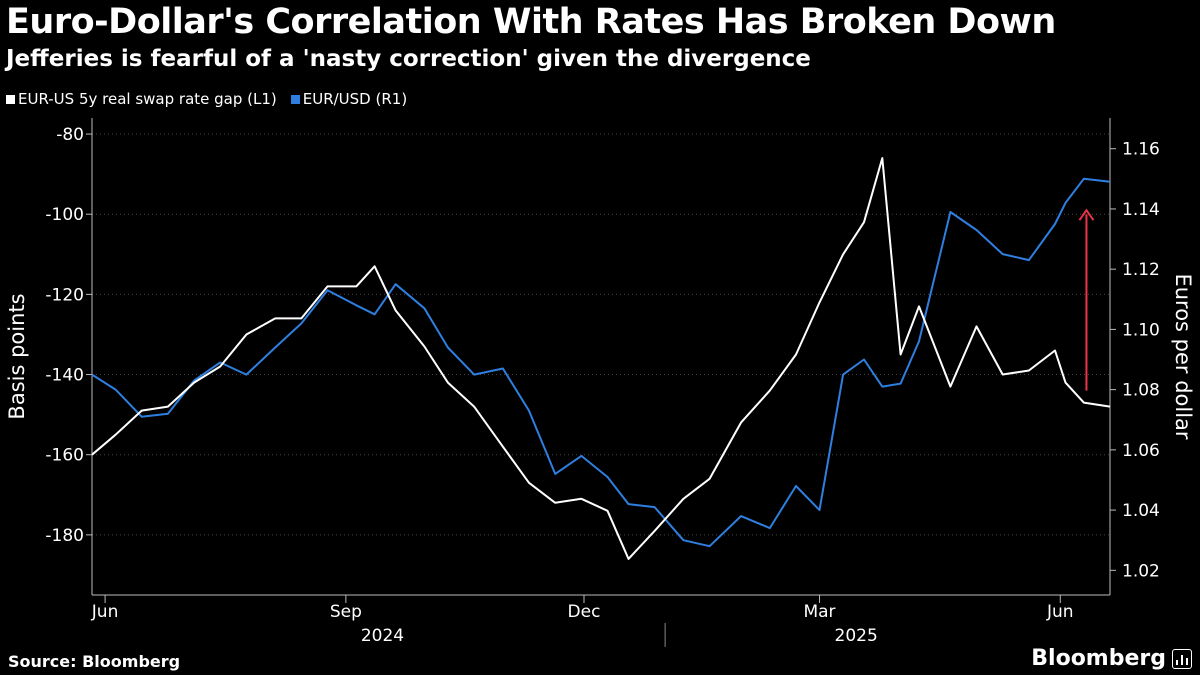 The width and height of the screenshot is (1200, 675). Describe the element at coordinates (1098, 658) in the screenshot. I see `brand-name: Bloomberg` at that location.